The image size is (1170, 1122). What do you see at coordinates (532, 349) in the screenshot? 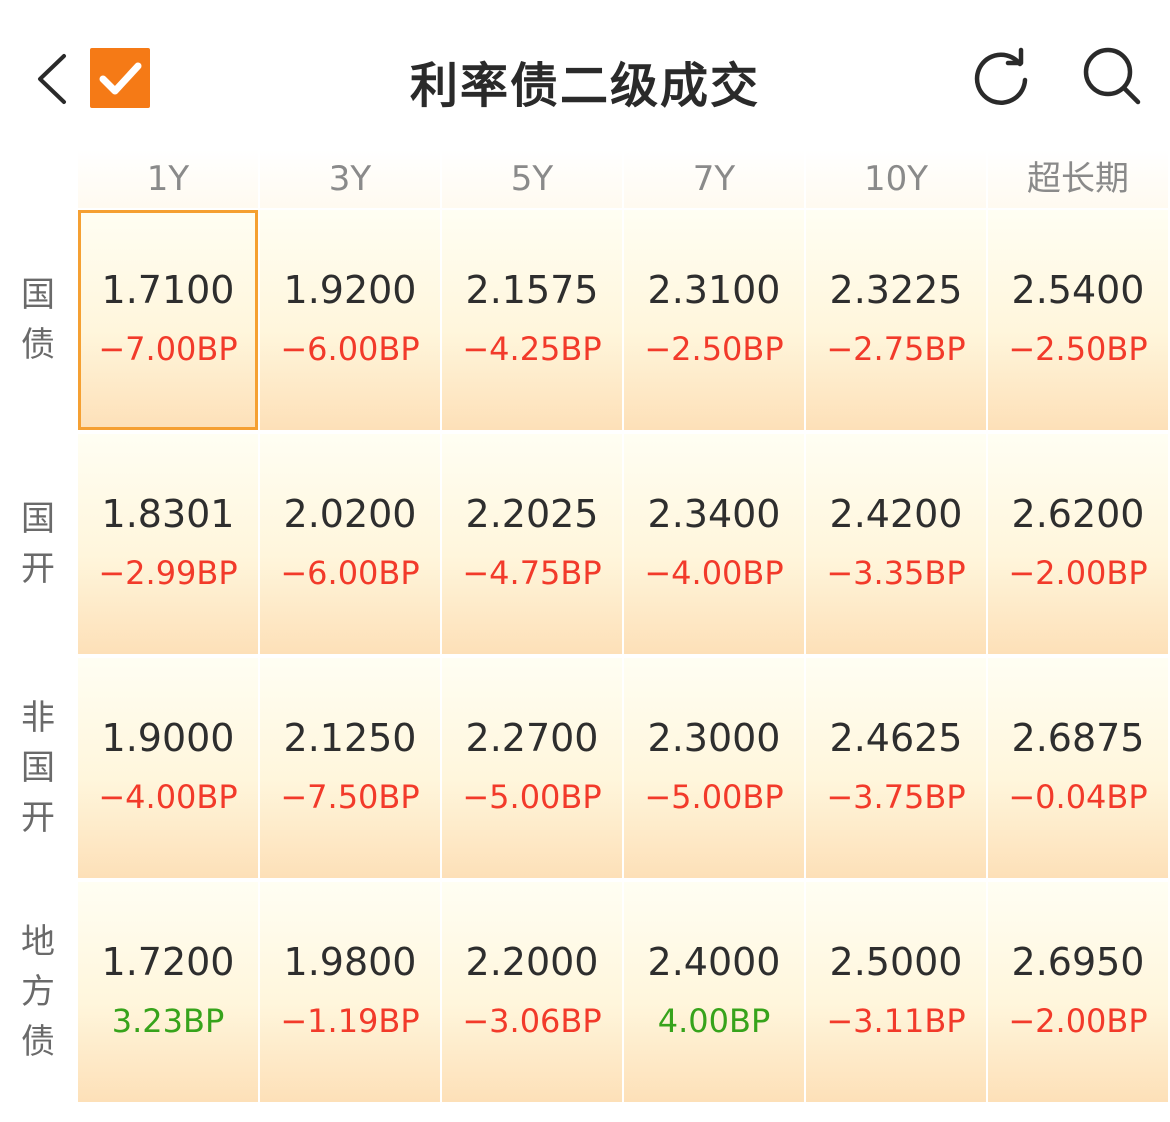
I see `bp-change-value: −4.25BP` at bounding box center [532, 349].